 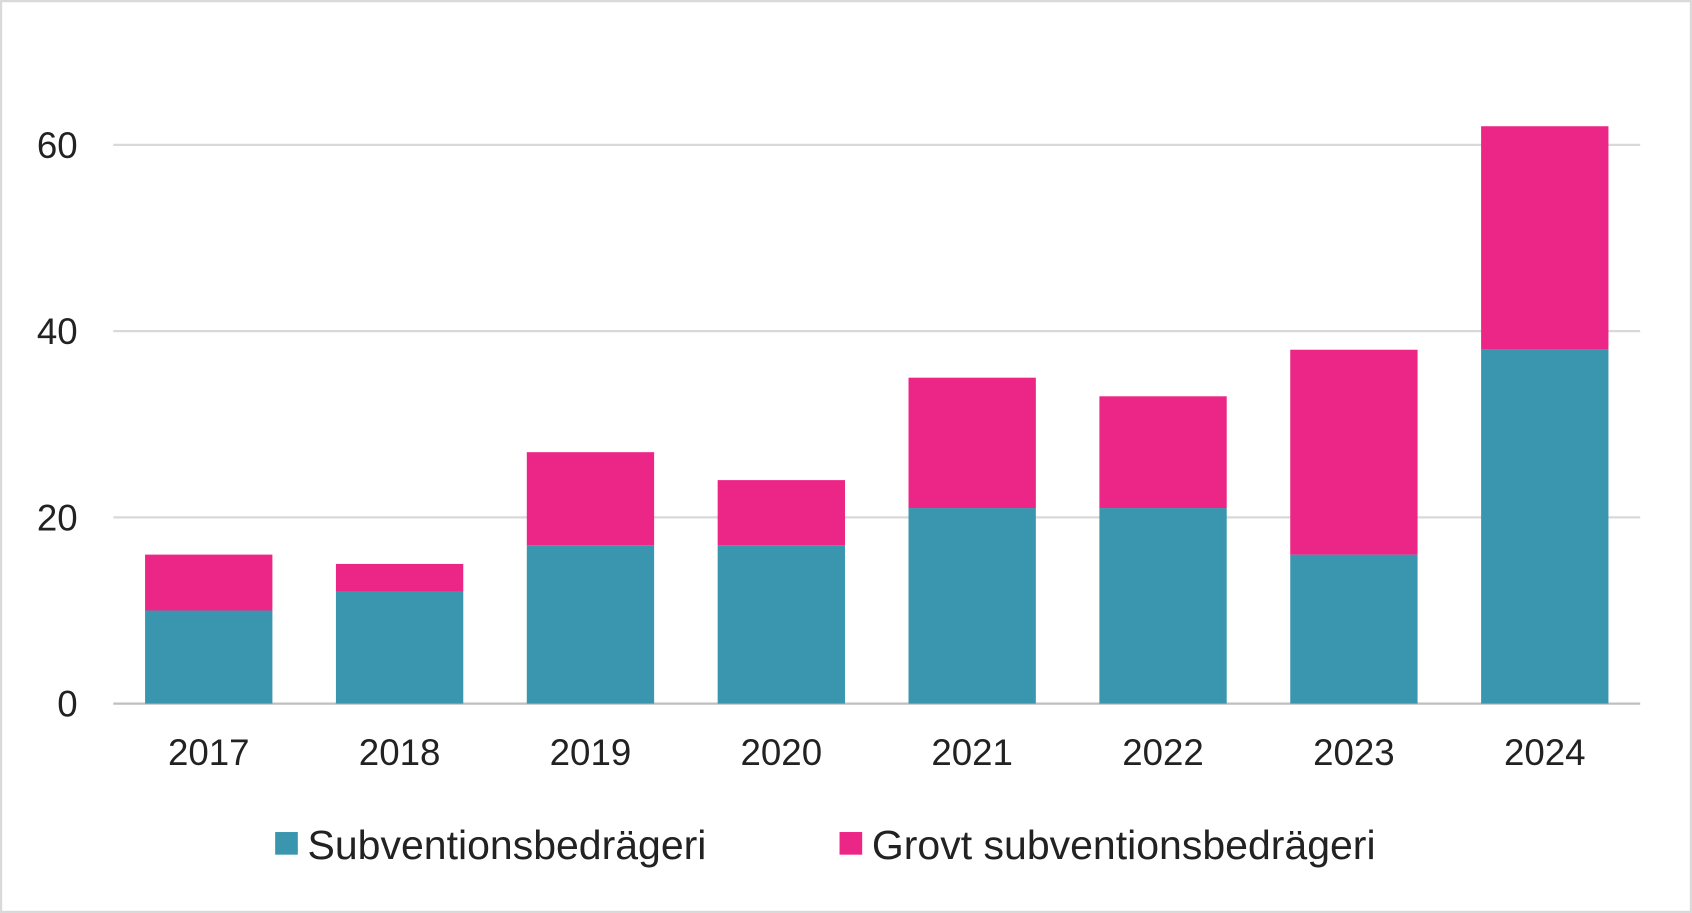 What do you see at coordinates (400, 752) in the screenshot?
I see `x-tick-label: 2018` at bounding box center [400, 752].